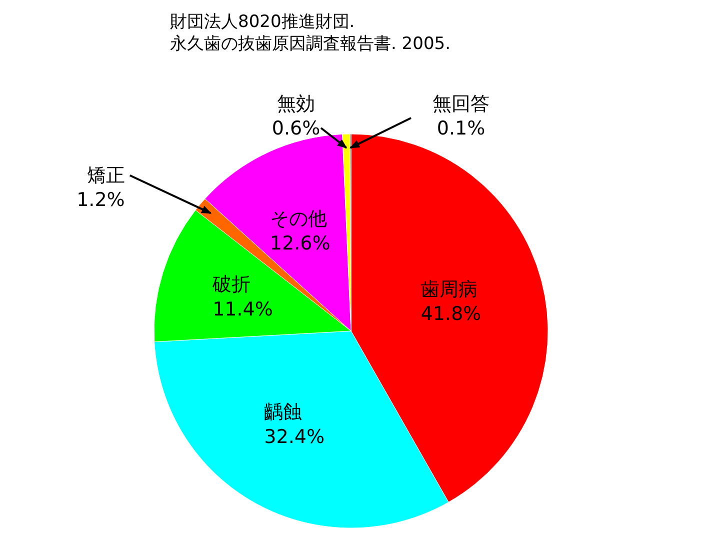  I want to click on title: 財団法人8020推進財団. 永久歯の抜歯原因調査報告書. 2005., so click(310, 33).